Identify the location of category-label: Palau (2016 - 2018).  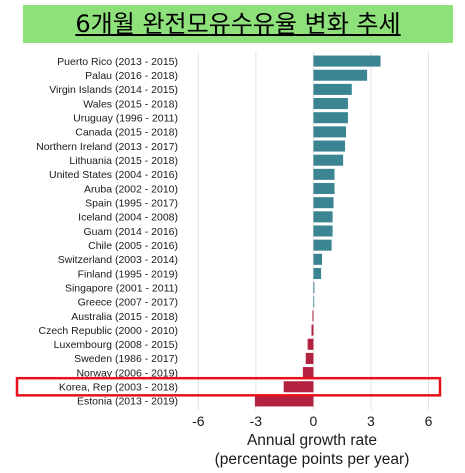
(131, 76).